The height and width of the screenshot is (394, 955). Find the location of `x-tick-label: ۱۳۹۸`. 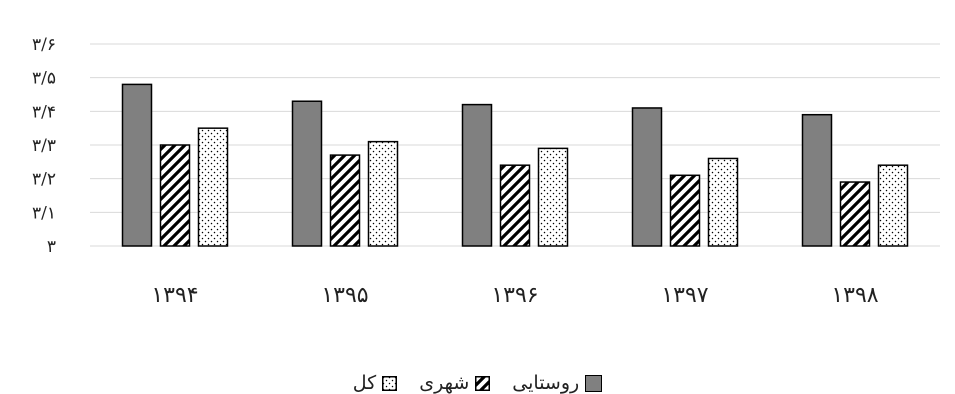

x-tick-label: ۱۳۹۸ is located at coordinates (854, 295).